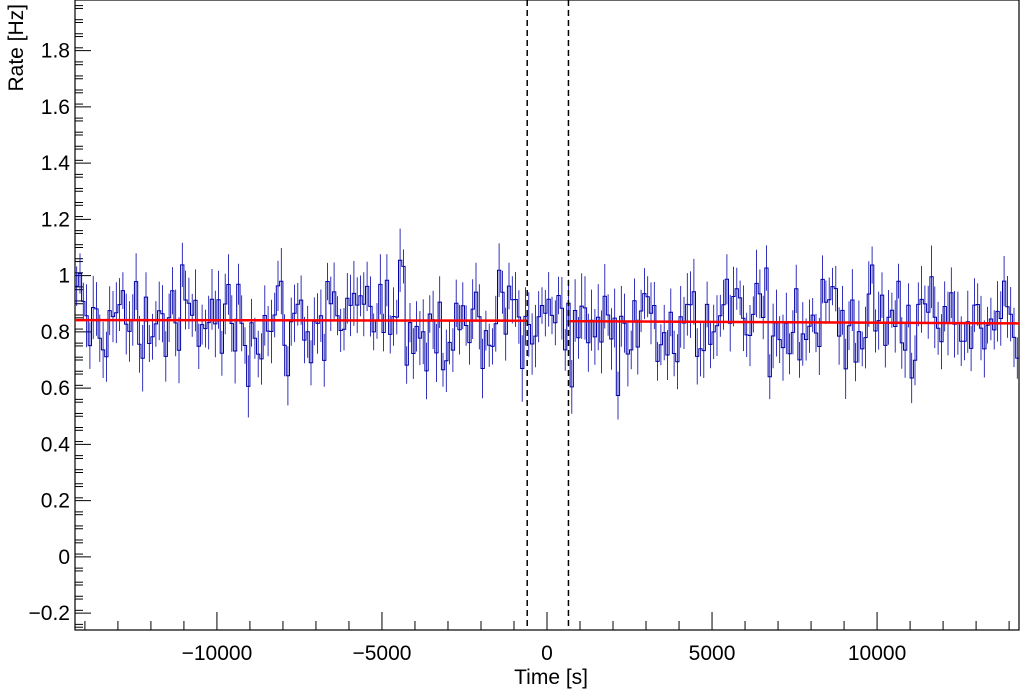 This screenshot has width=1021, height=689. Describe the element at coordinates (381, 653) in the screenshot. I see `x-tick-label: −5000` at that location.